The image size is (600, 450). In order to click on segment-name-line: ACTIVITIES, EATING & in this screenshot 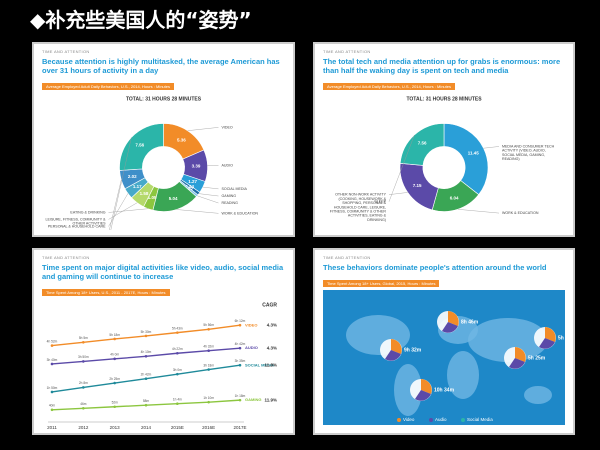, I will do `click(367, 216)`.